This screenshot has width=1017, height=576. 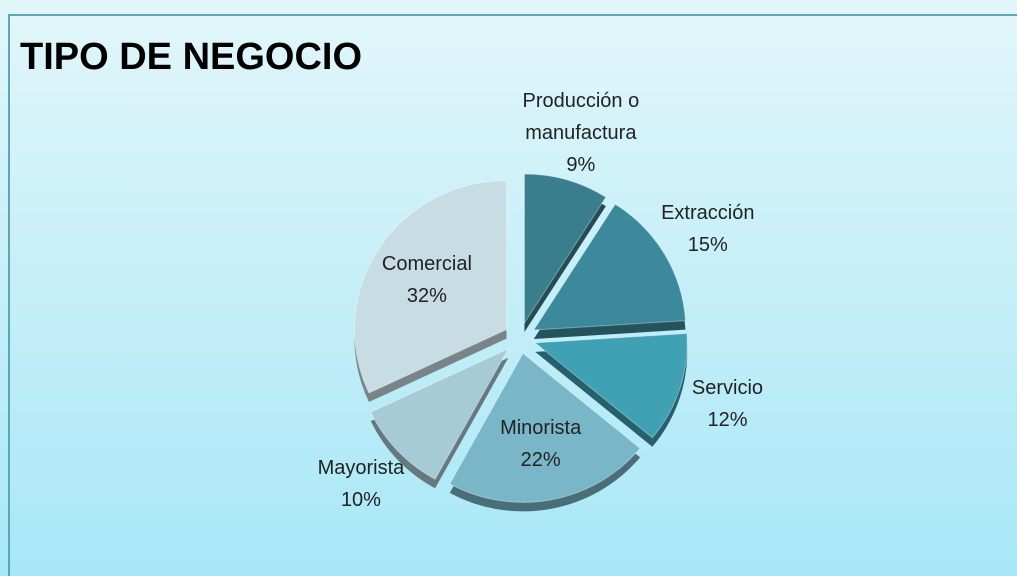 What do you see at coordinates (360, 500) in the screenshot?
I see `value-label: 10%` at bounding box center [360, 500].